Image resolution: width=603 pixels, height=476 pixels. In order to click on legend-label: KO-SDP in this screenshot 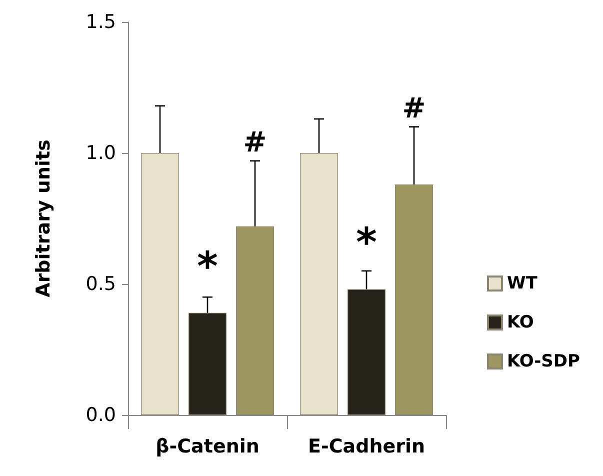, I will do `click(543, 362)`.